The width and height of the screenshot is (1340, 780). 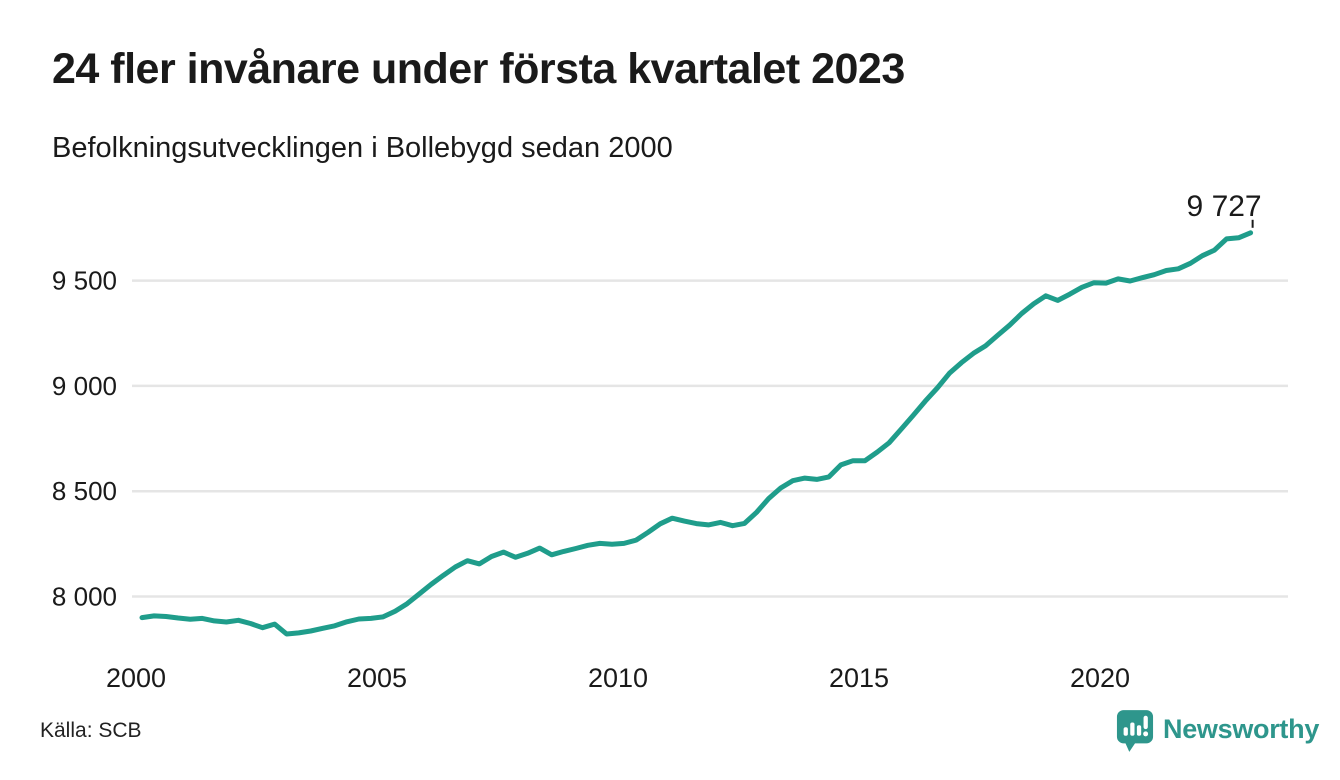 I want to click on y-axis-tick-label: 9 000, so click(x=84, y=386).